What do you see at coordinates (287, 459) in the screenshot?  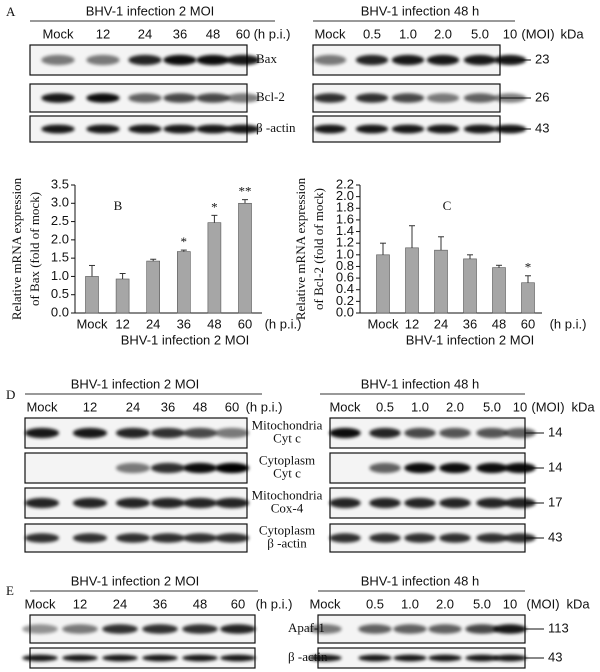 I see `row-label: Cytoplasm` at bounding box center [287, 459].